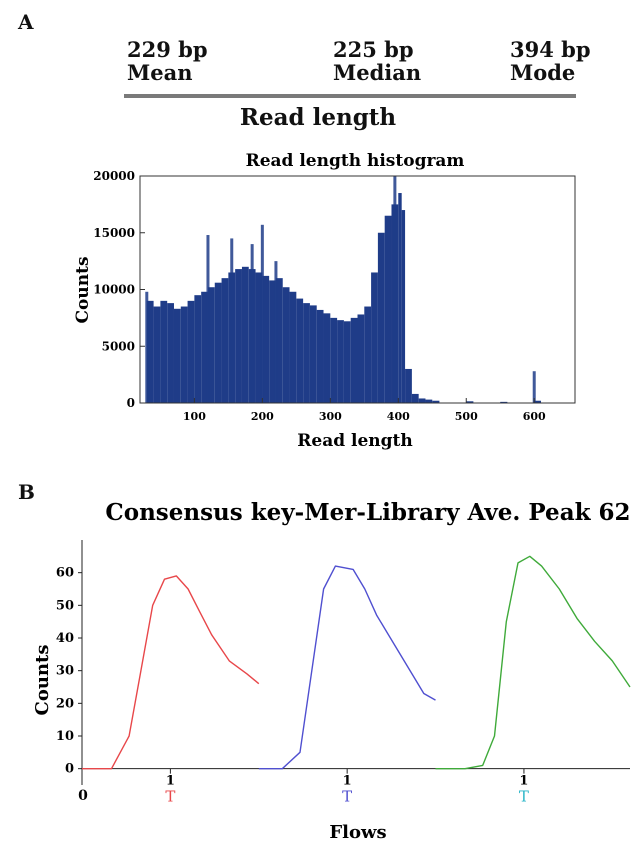  I want to click on keymer-x-label: Flows, so click(357, 832).